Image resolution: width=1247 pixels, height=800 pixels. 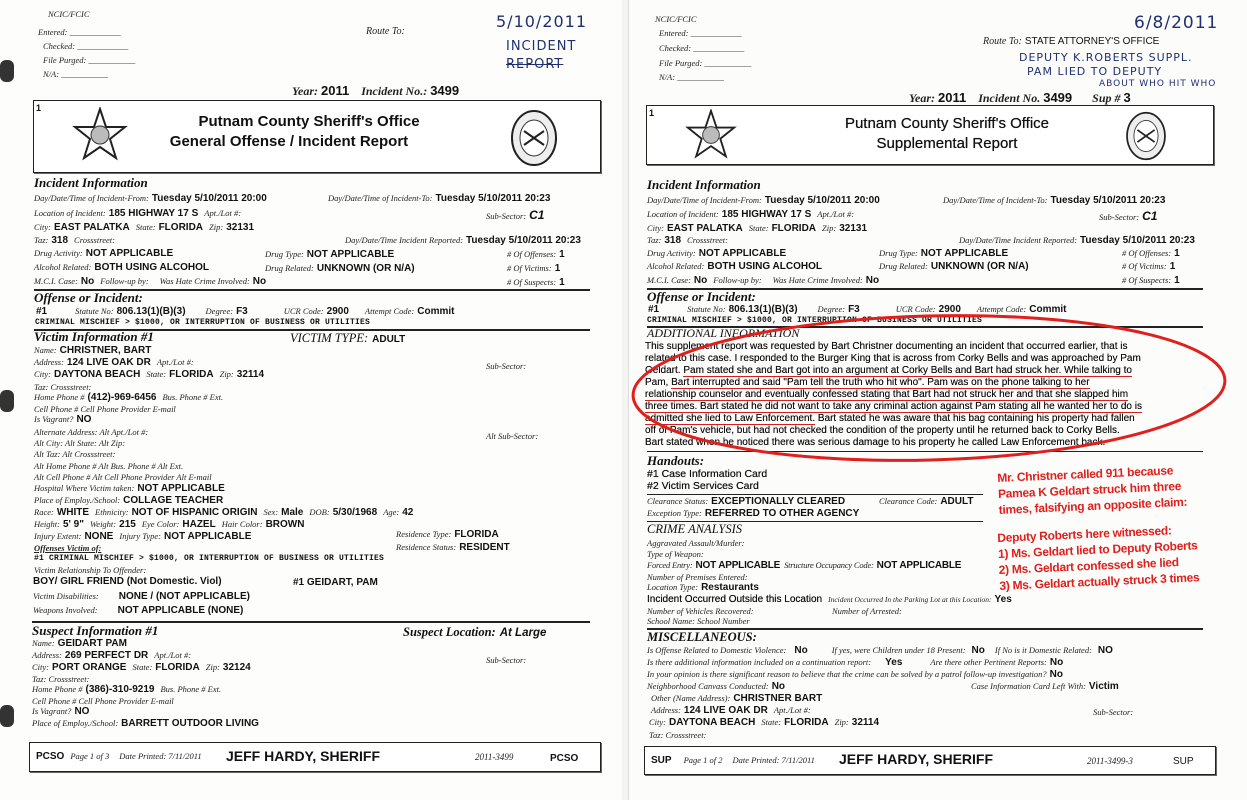 What do you see at coordinates (782, 513) in the screenshot?
I see `right-clearance-exception-1: REFERRED TO OTHER AGENCY` at bounding box center [782, 513].